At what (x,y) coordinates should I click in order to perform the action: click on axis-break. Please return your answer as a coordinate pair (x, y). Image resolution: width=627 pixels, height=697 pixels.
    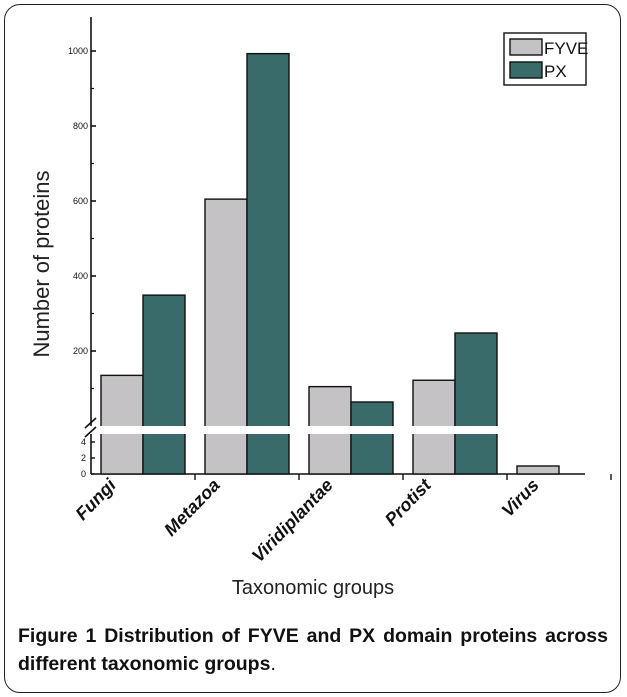
    Looking at the image, I should click on (296, 427).